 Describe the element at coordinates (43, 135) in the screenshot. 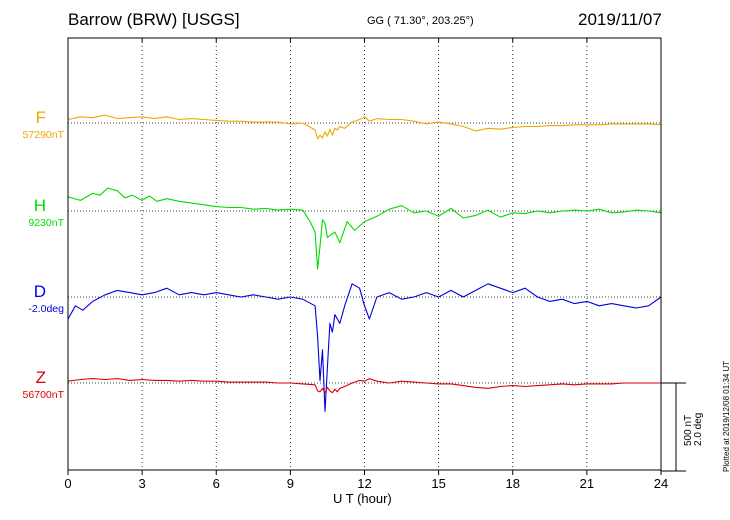

I see `channel-baseline-F: 57290nT` at that location.